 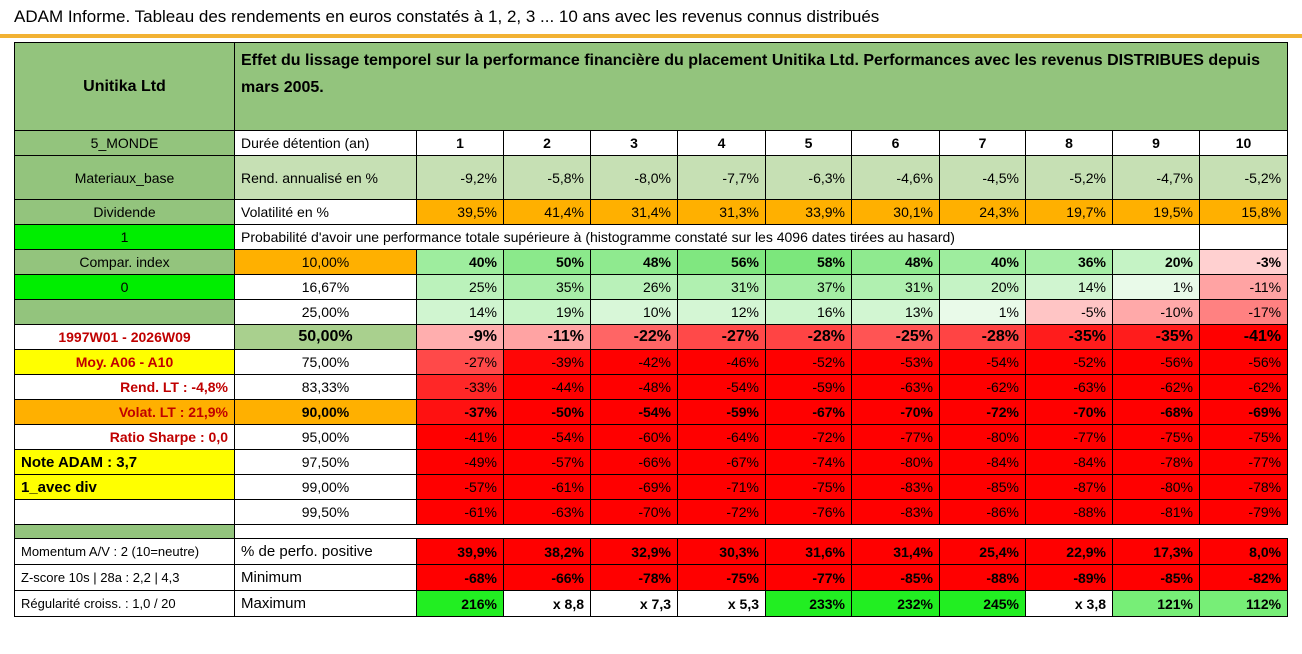 What do you see at coordinates (982, 337) in the screenshot?
I see `percentile-value-cell: -28%` at bounding box center [982, 337].